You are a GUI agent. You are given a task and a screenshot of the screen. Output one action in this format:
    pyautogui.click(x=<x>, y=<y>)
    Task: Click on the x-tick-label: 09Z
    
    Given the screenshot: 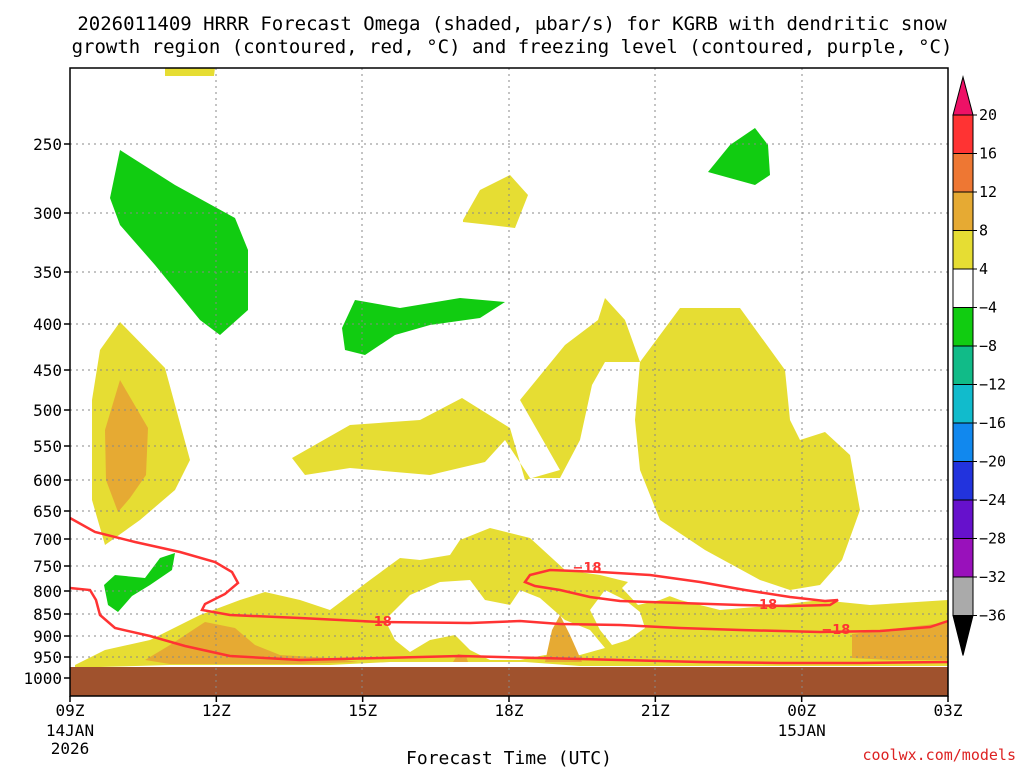 What is the action you would take?
    pyautogui.click(x=70, y=710)
    